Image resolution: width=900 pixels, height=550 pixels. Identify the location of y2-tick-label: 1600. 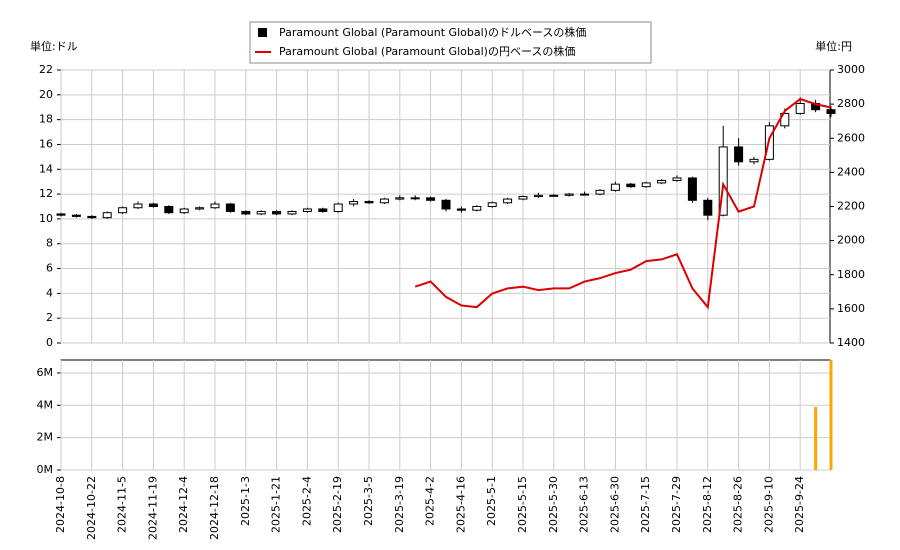
(851, 308).